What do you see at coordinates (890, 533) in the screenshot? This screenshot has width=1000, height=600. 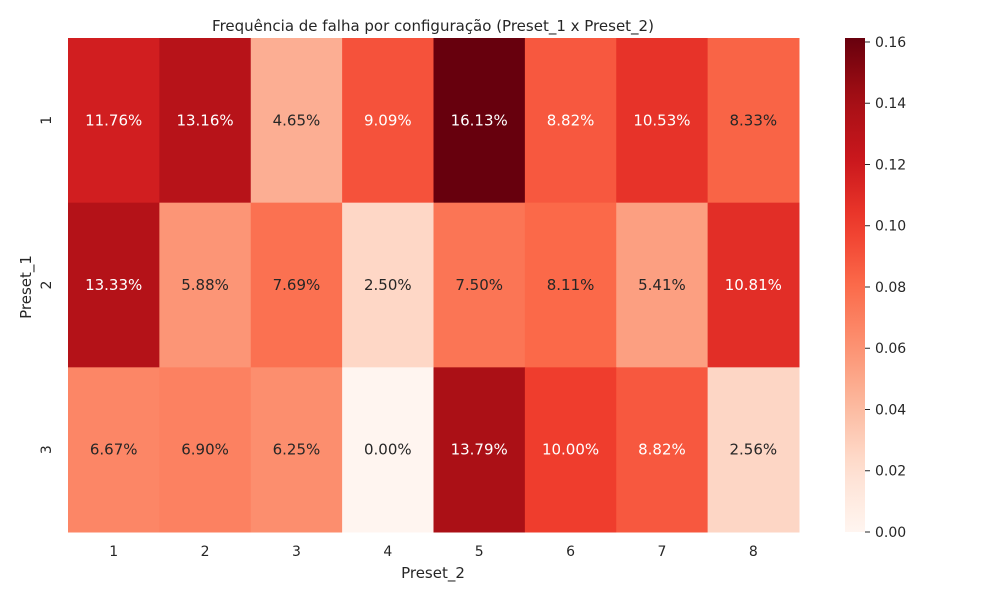 I see `colorbar-tick-label: 0.00` at bounding box center [890, 533].